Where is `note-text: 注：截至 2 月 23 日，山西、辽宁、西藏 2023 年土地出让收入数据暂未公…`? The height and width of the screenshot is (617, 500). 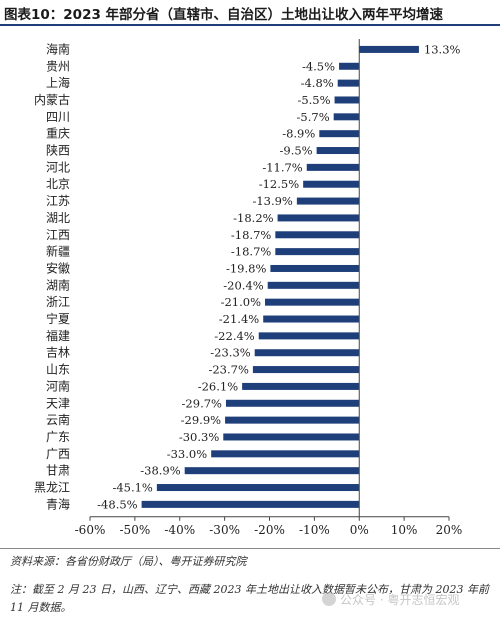 note-text: 注：截至 2 月 23 日，山西、辽宁、西藏 2023 年土地出让收入数据暂未公… is located at coordinates (249, 598).